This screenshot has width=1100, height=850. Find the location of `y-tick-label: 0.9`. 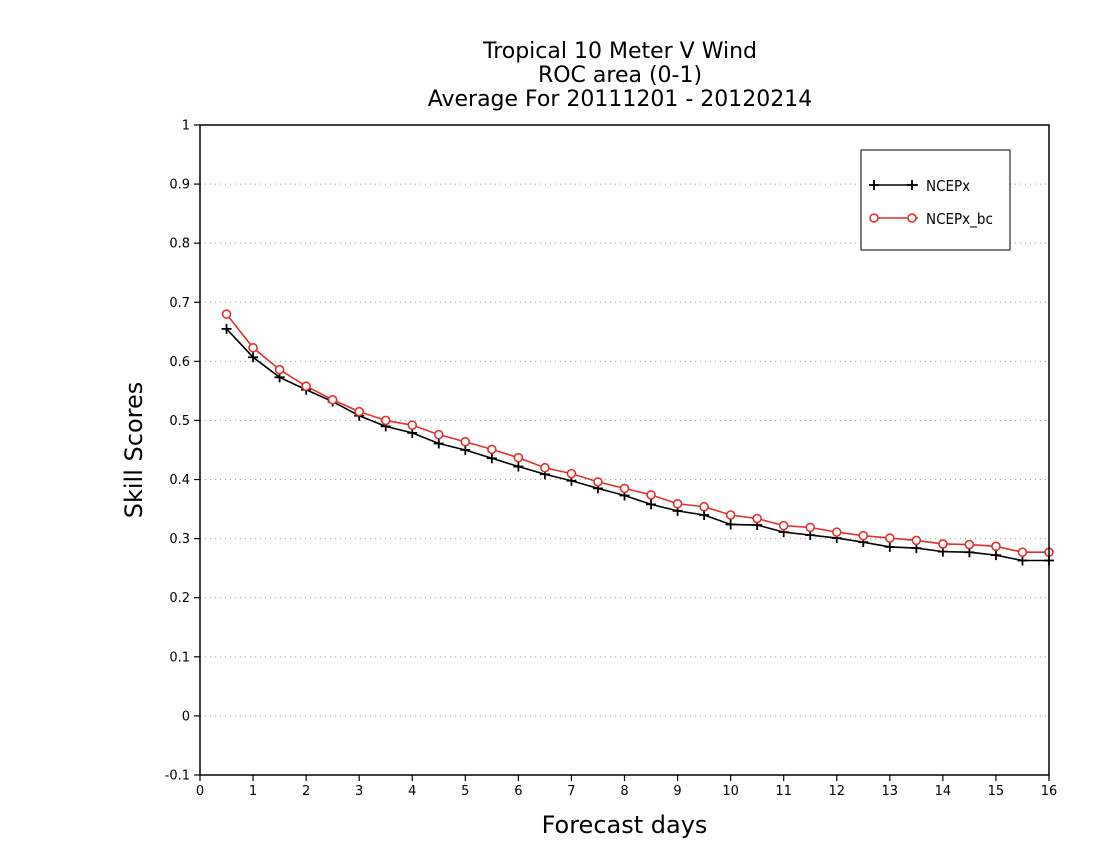

y-tick-label: 0.9 is located at coordinates (179, 185).